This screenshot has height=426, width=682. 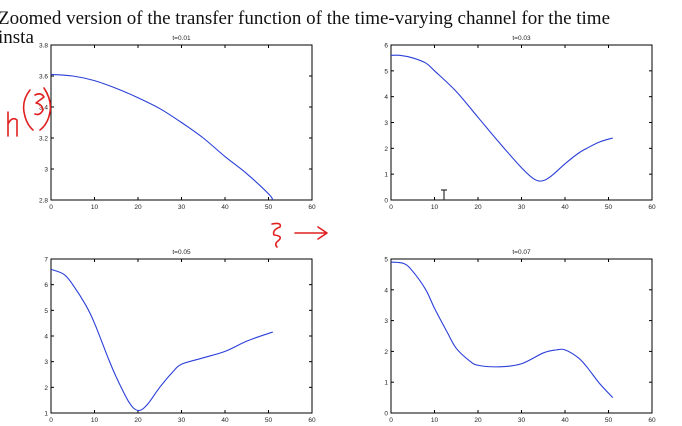 I want to click on plot-0-ytick-label-1: 3, so click(x=46, y=170).